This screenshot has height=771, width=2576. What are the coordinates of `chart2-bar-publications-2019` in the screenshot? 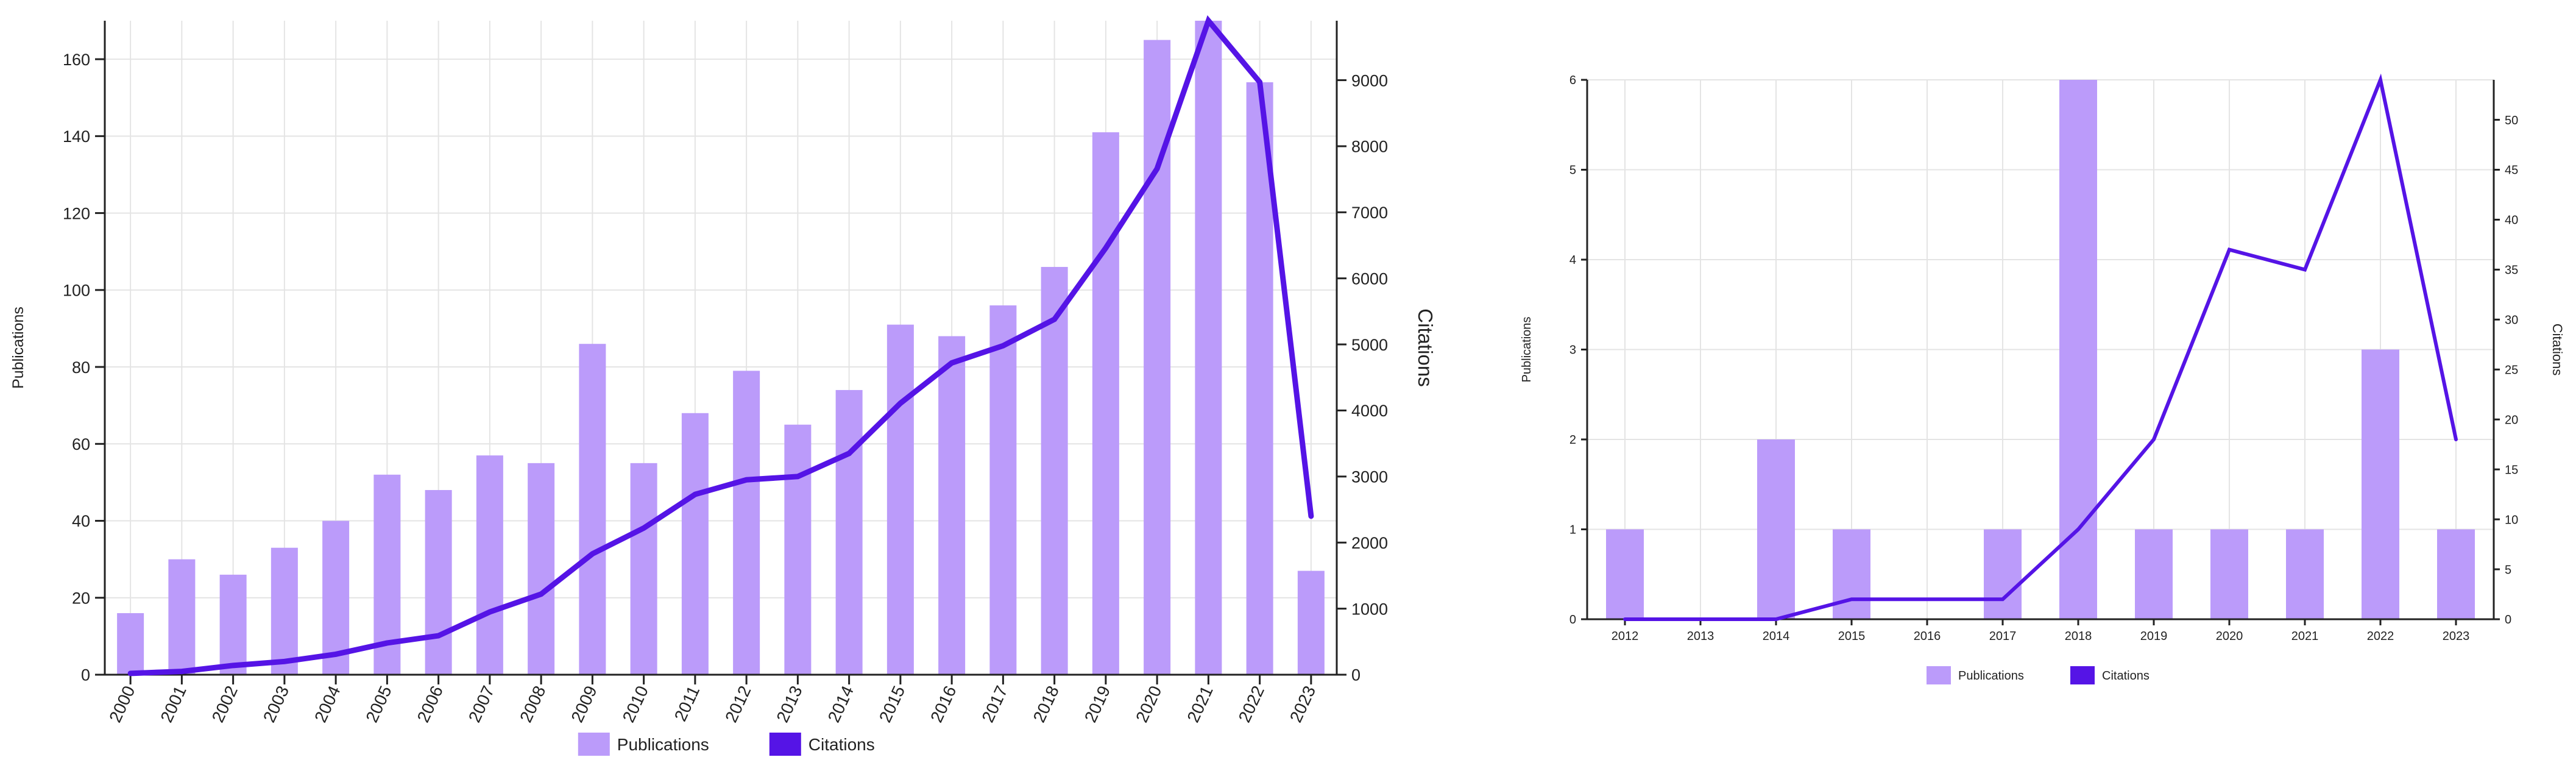 It's located at (2154, 574).